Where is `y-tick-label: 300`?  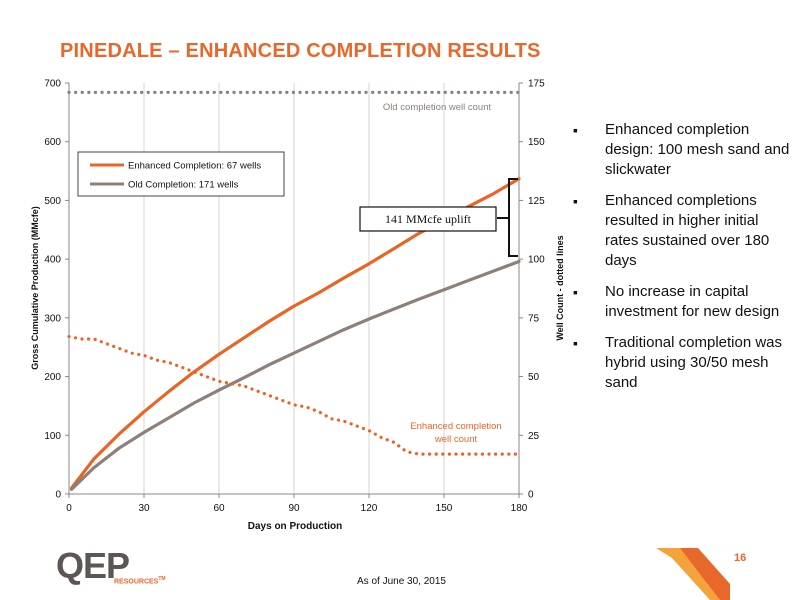
y-tick-label: 300 is located at coordinates (52, 318).